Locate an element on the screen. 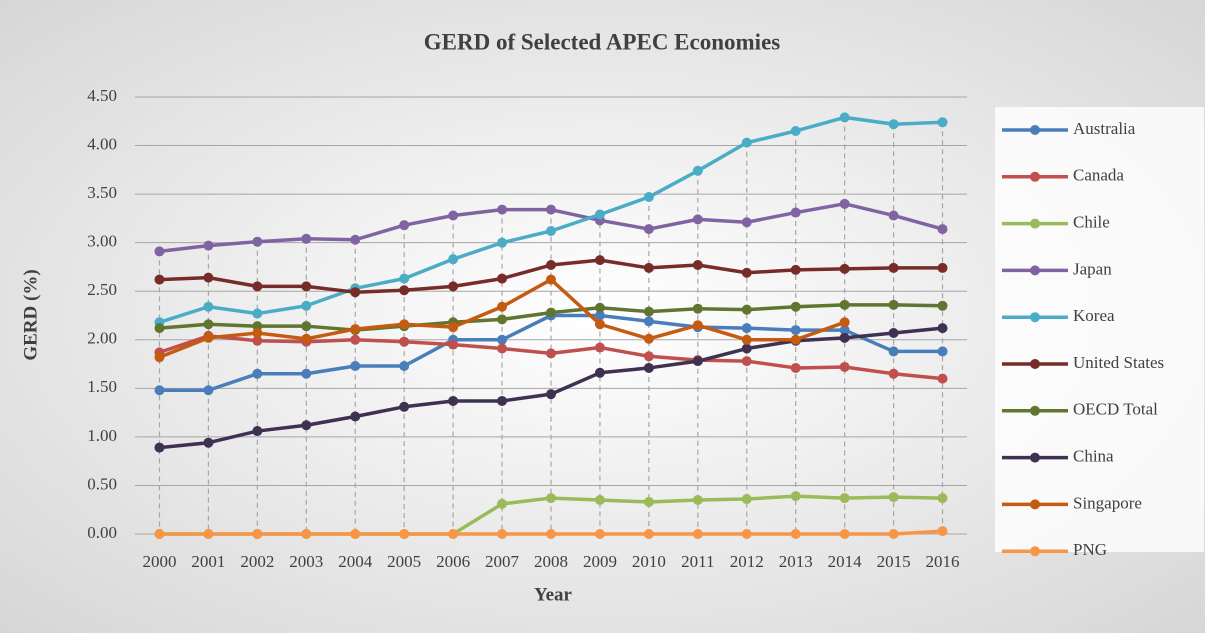 This screenshot has width=1205, height=633. legend-box is located at coordinates (1099, 329).